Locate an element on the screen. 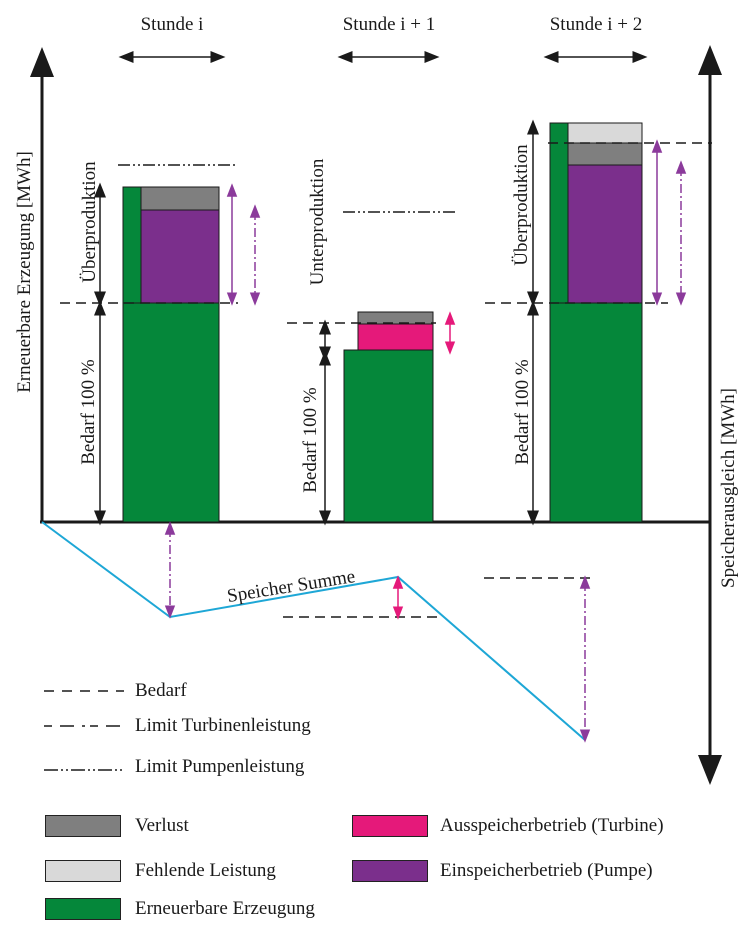 Image resolution: width=752 pixels, height=927 pixels. renewable-strip-i2 is located at coordinates (559, 213).